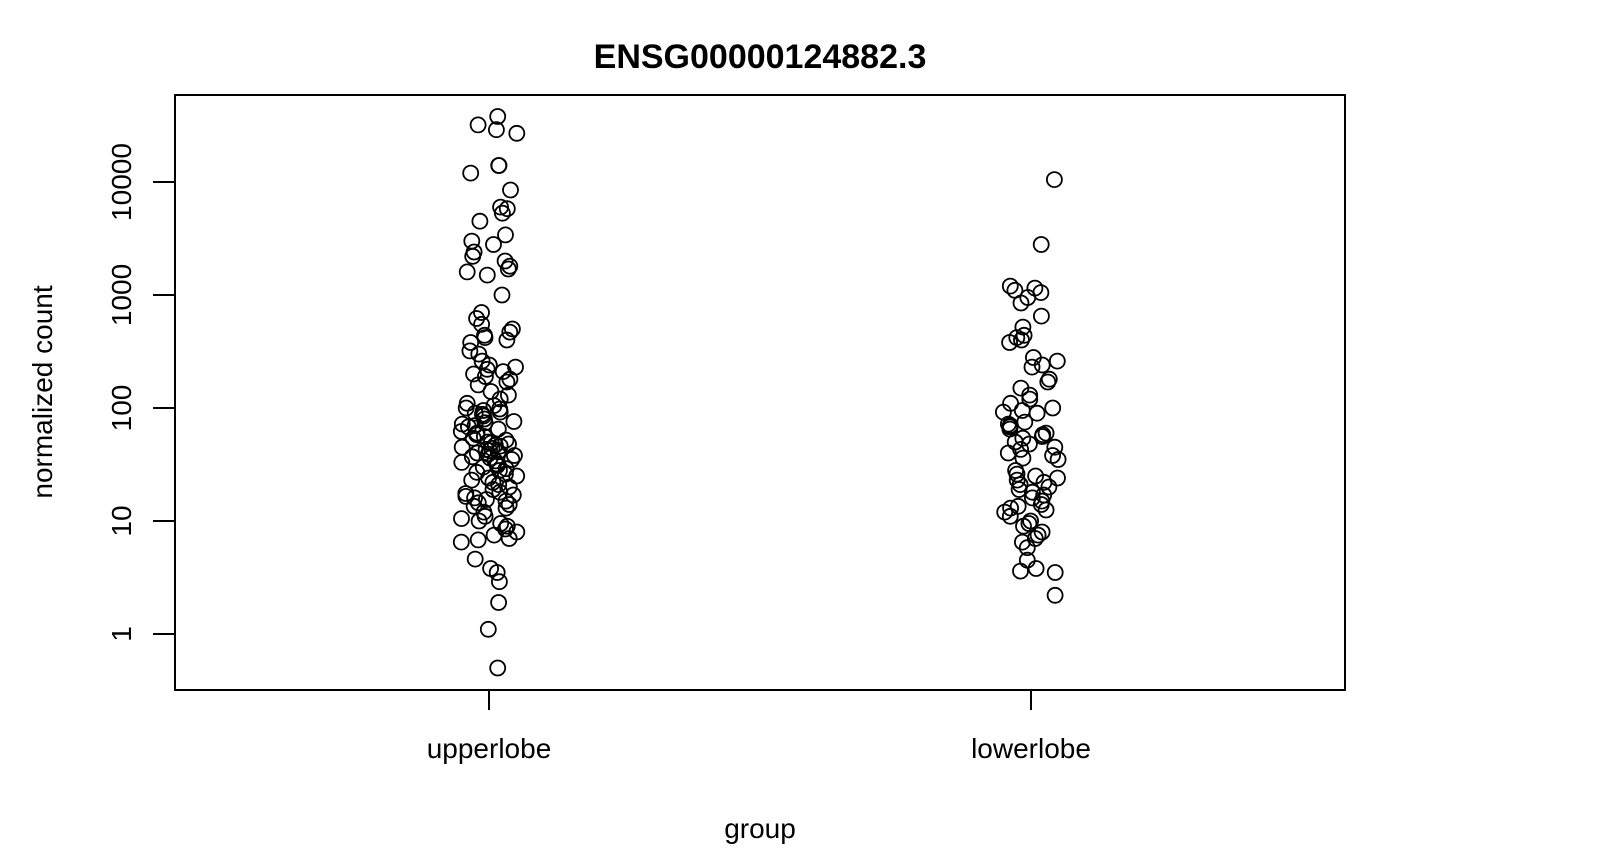  What do you see at coordinates (42, 391) in the screenshot?
I see `y-axis-label: normalized count` at bounding box center [42, 391].